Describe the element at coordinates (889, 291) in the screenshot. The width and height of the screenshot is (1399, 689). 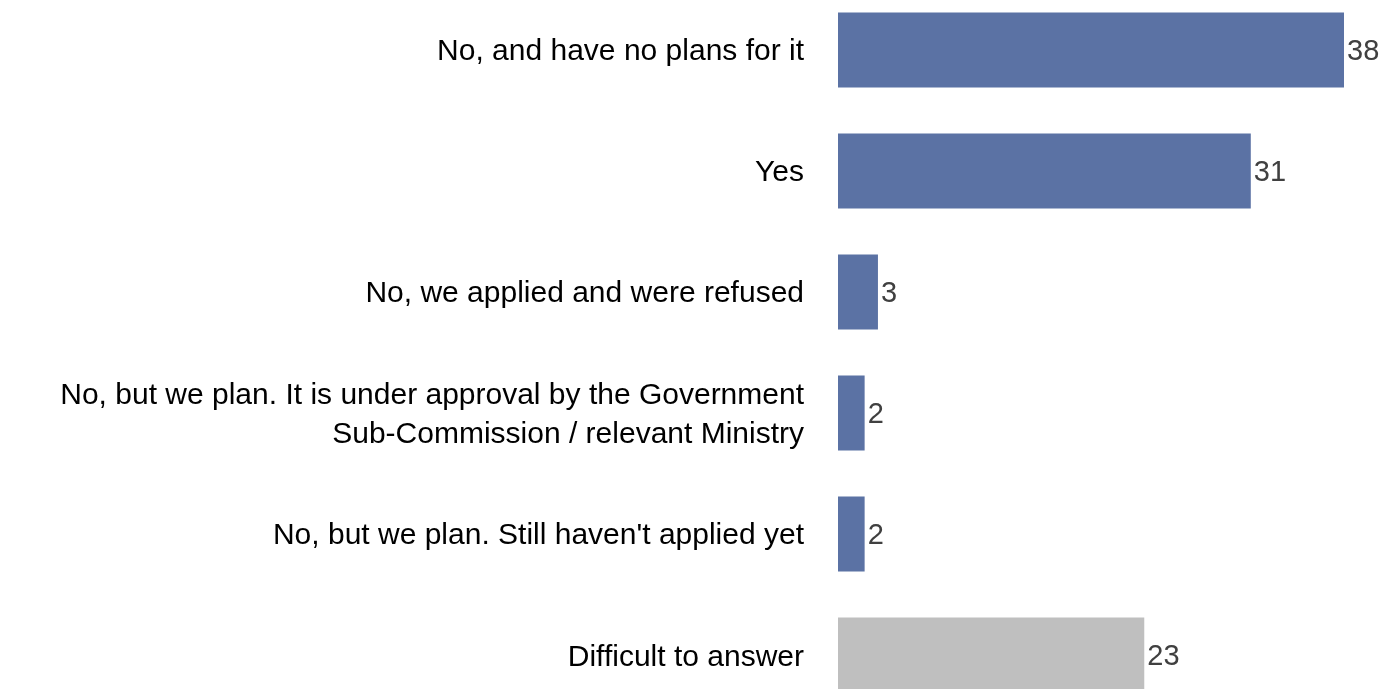
I see `data-label: 3` at that location.